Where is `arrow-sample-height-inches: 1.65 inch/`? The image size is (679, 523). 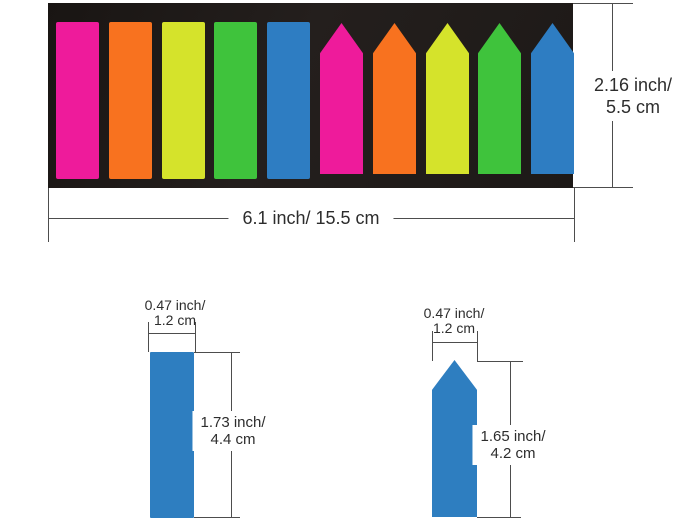
arrow-sample-height-inches: 1.65 inch/ is located at coordinates (513, 436).